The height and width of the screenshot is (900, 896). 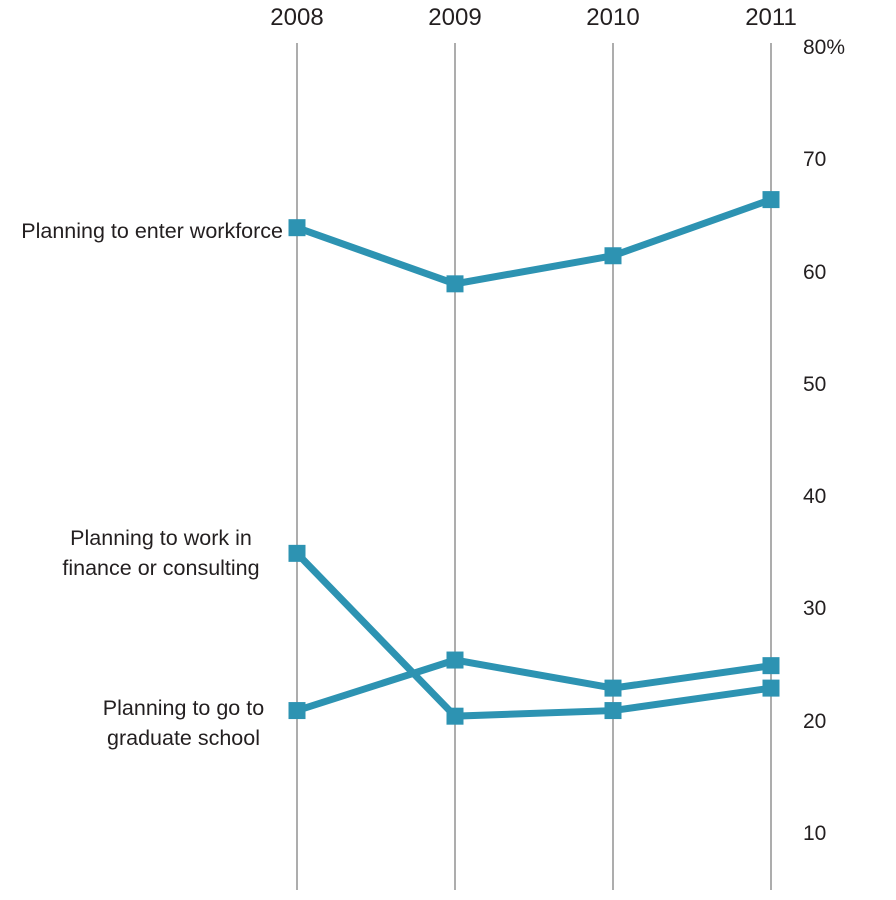 I want to click on marker-series0-2008, so click(x=297, y=228).